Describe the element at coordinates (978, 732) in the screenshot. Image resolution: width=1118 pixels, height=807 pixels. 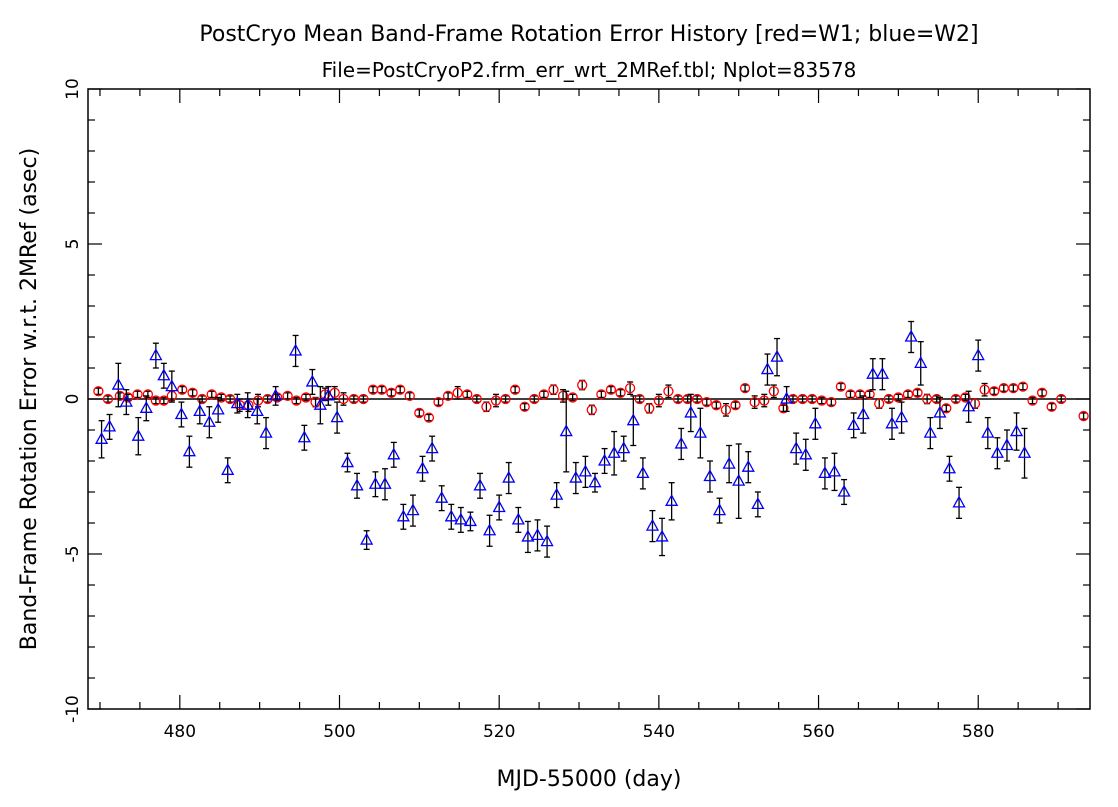
I see `x-tick-label: 580` at that location.